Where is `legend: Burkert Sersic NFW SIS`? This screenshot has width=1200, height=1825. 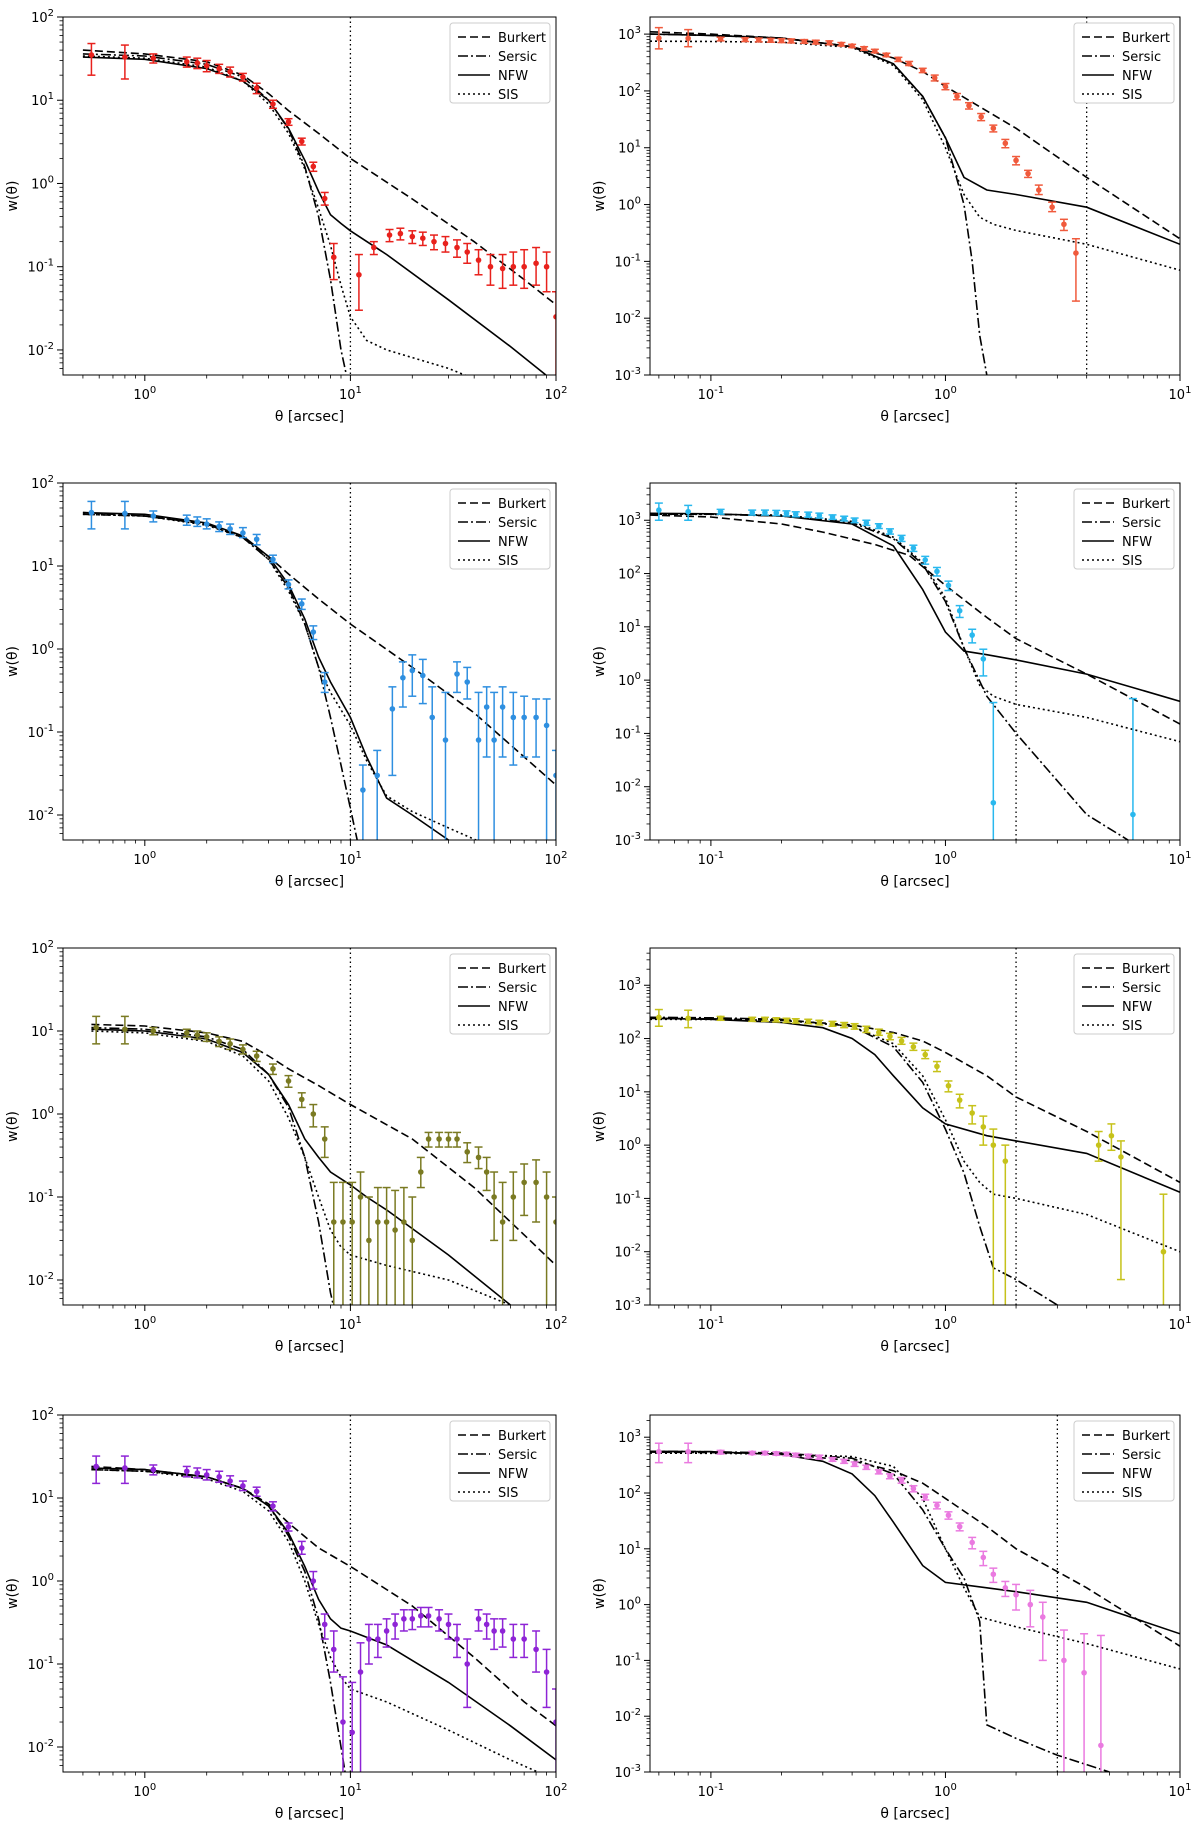
legend: Burkert Sersic NFW SIS is located at coordinates (1124, 1461).